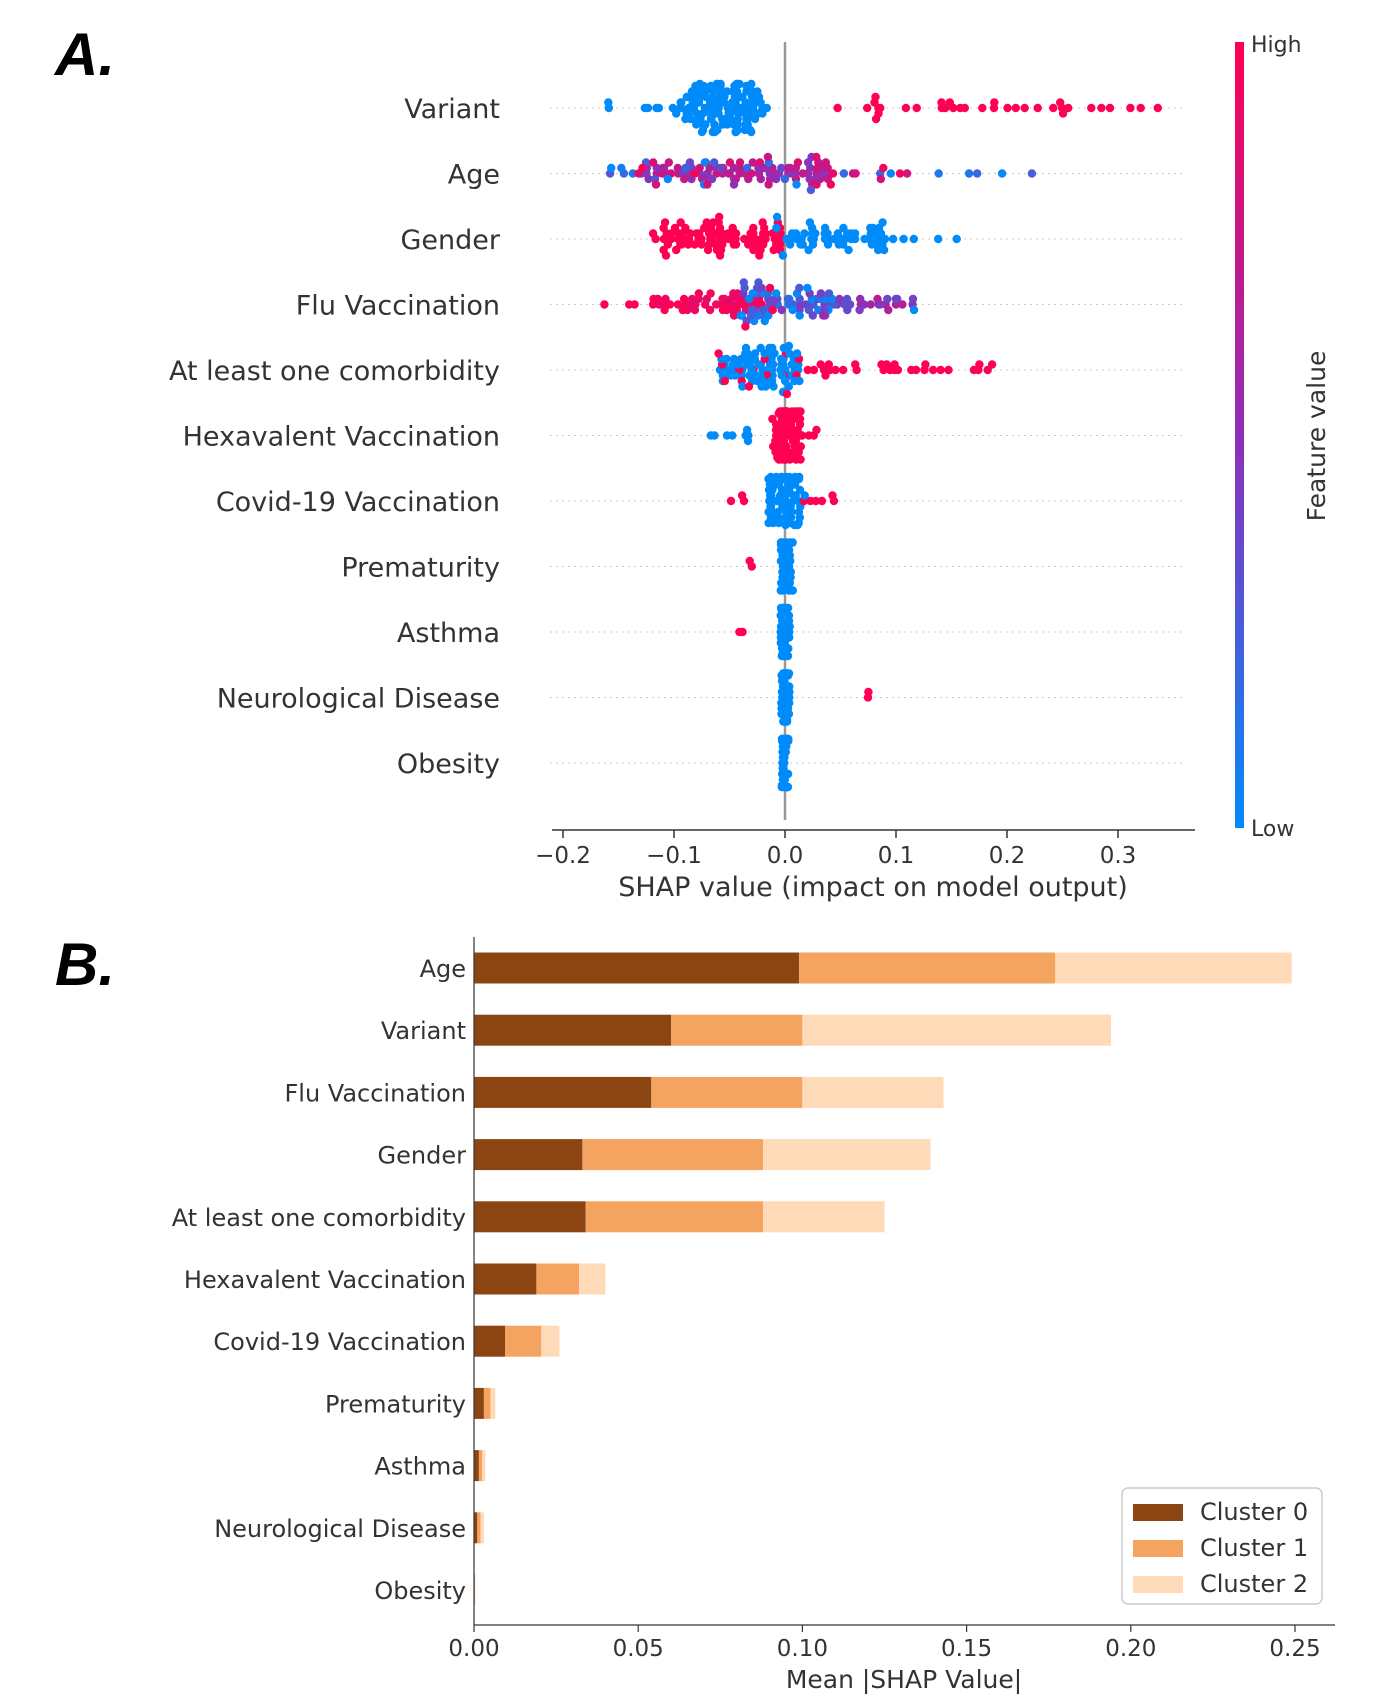 The height and width of the screenshot is (1697, 1379). Describe the element at coordinates (1254, 1512) in the screenshot. I see `legend-label: Cluster 0` at that location.